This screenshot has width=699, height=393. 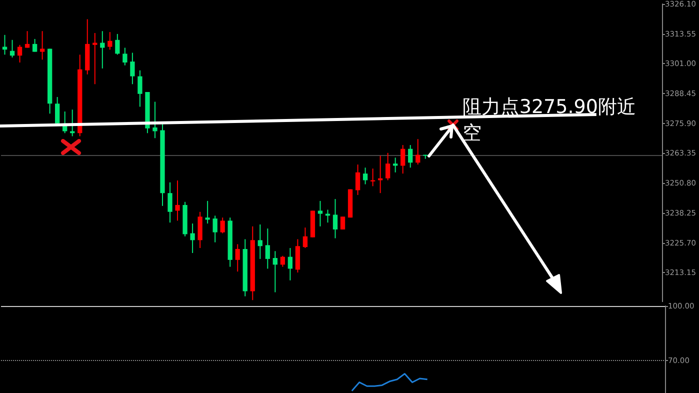 I want to click on annotation: 阻力点3275.90附近空, so click(x=549, y=120).